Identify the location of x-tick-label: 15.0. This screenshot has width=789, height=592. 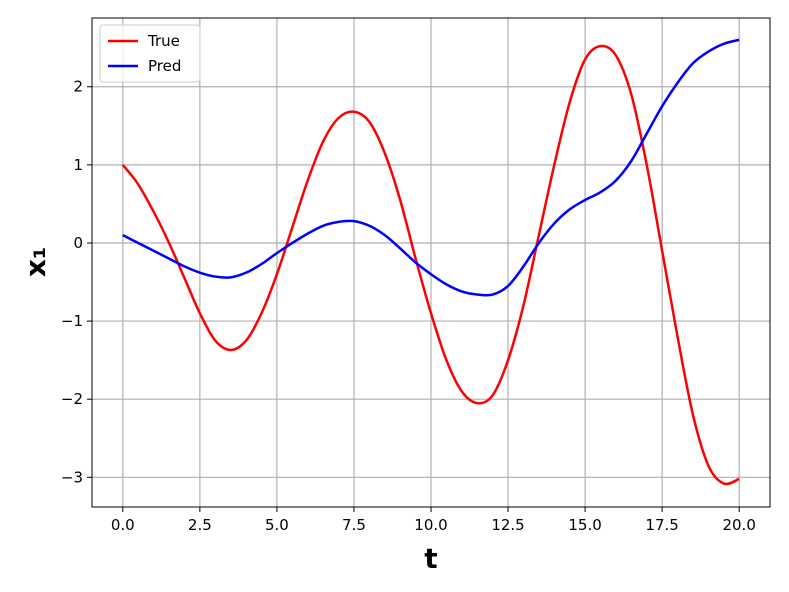
(584, 525).